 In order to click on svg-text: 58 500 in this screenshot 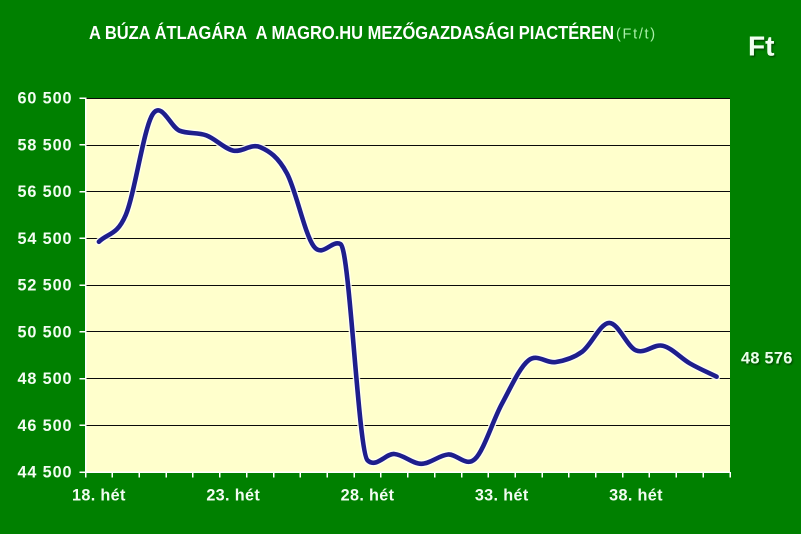, I will do `click(44, 145)`.